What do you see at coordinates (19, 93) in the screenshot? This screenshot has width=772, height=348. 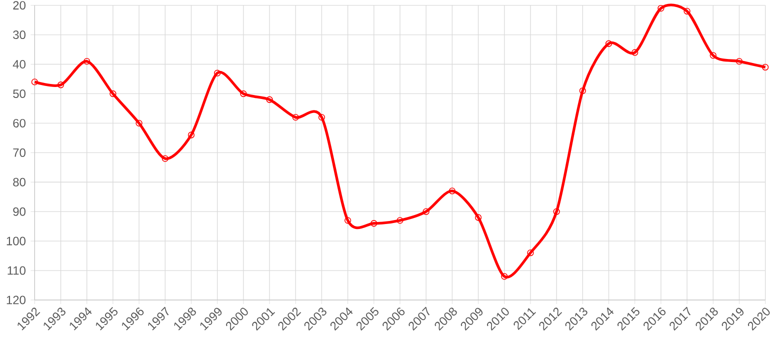 I see `y-tick-label: 50` at bounding box center [19, 93].